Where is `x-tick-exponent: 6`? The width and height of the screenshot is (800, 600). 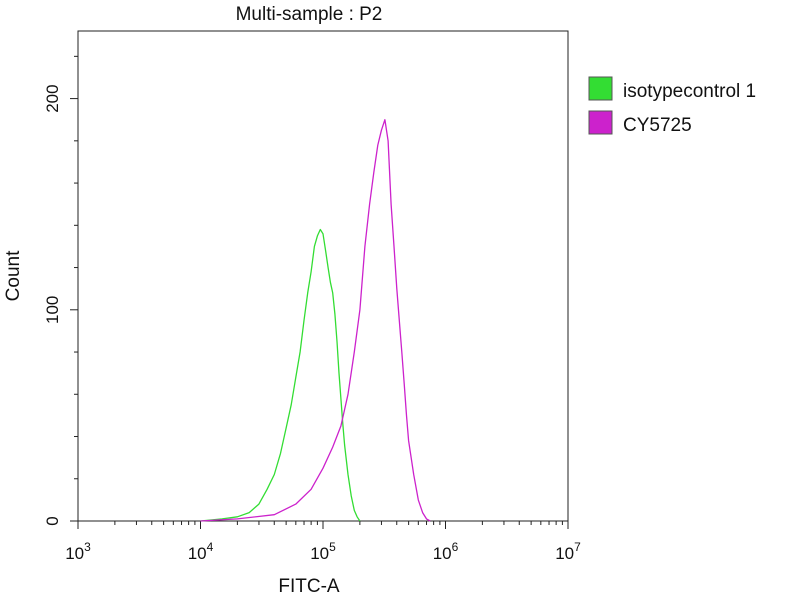
x-tick-exponent: 6 is located at coordinates (455, 547).